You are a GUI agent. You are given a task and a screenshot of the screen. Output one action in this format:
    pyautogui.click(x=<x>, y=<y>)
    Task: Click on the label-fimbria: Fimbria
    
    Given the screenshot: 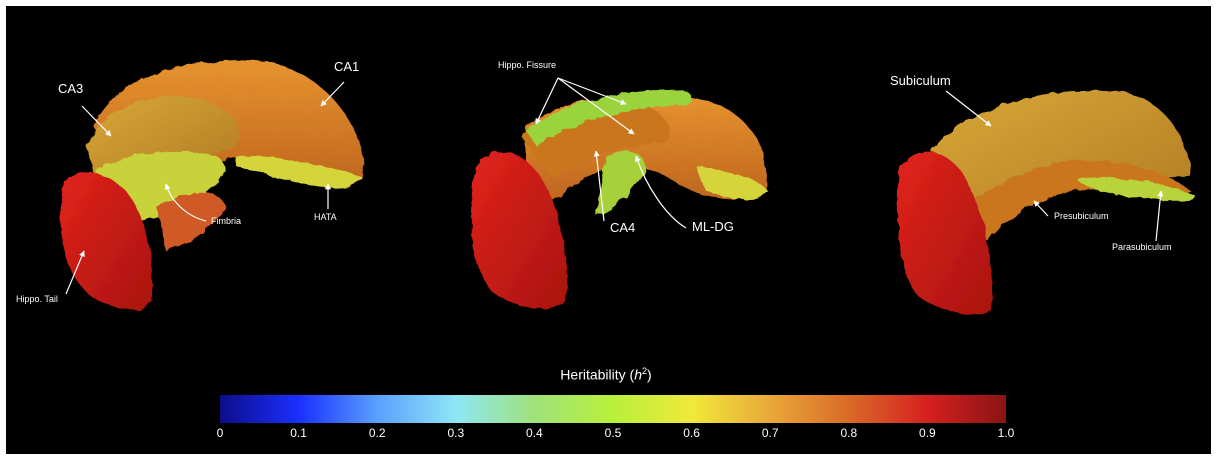 What is the action you would take?
    pyautogui.click(x=226, y=221)
    